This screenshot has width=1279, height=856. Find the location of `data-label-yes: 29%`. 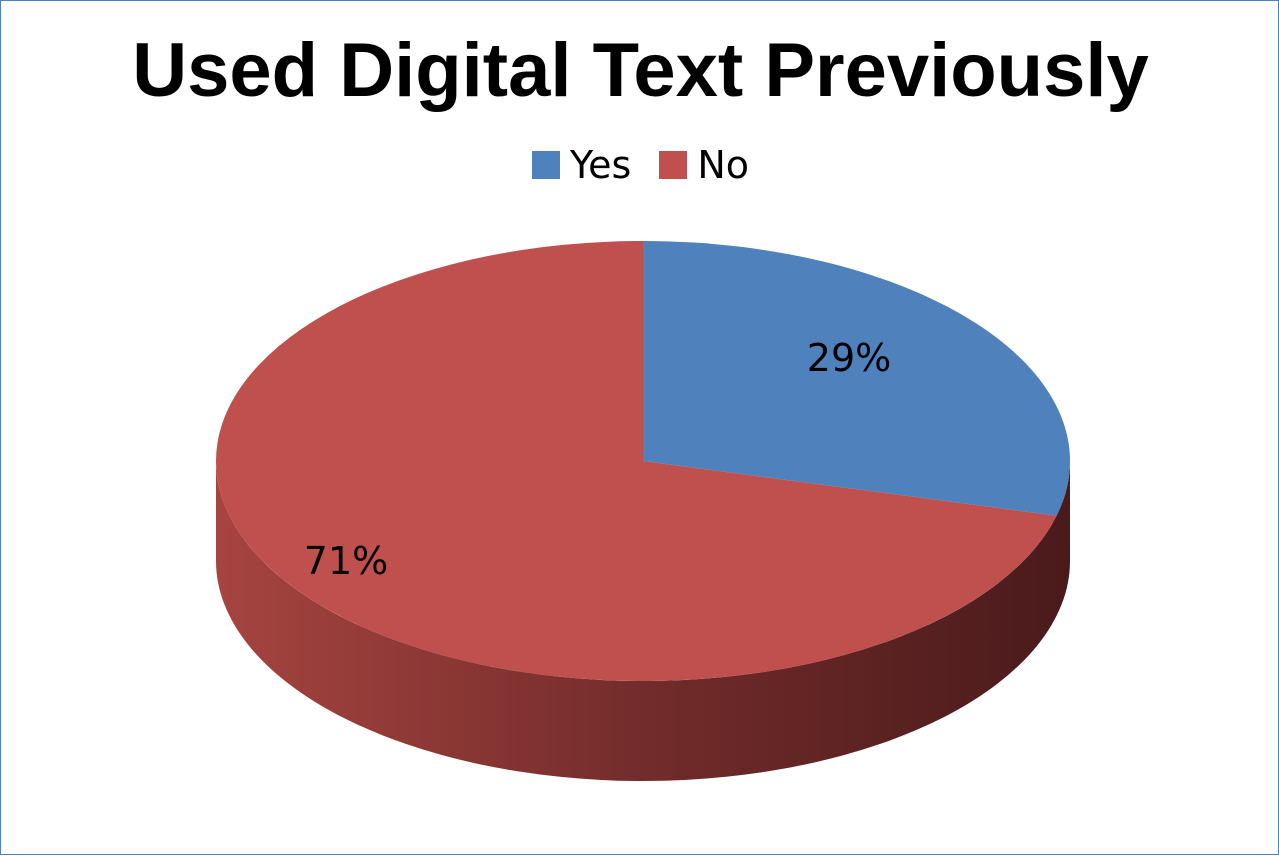

data-label-yes: 29% is located at coordinates (849, 358).